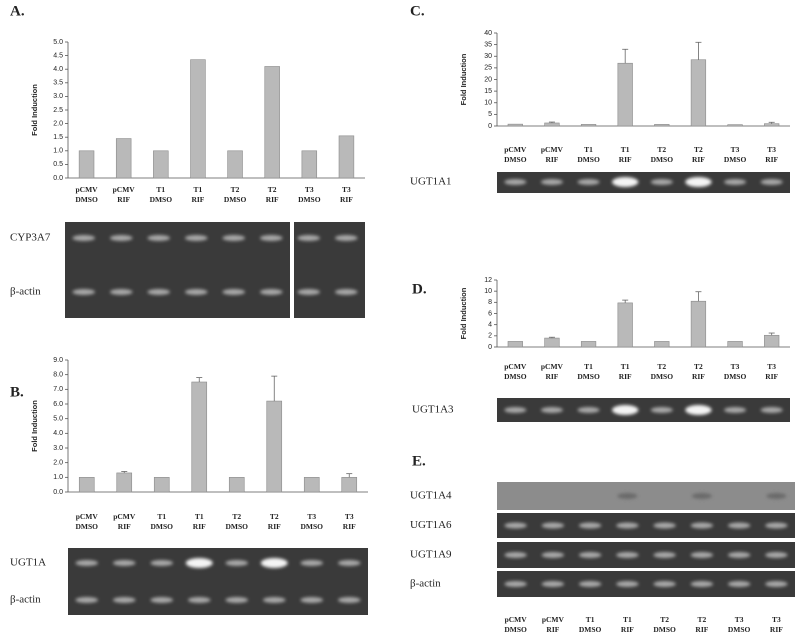  Describe the element at coordinates (490, 313) in the screenshot. I see `y-tick-label: 6` at that location.